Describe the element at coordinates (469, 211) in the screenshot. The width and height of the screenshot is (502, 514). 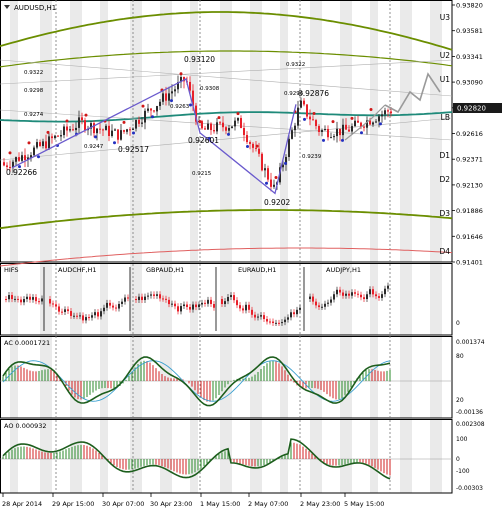
I see `price-scale-label: 0.91886` at that location.